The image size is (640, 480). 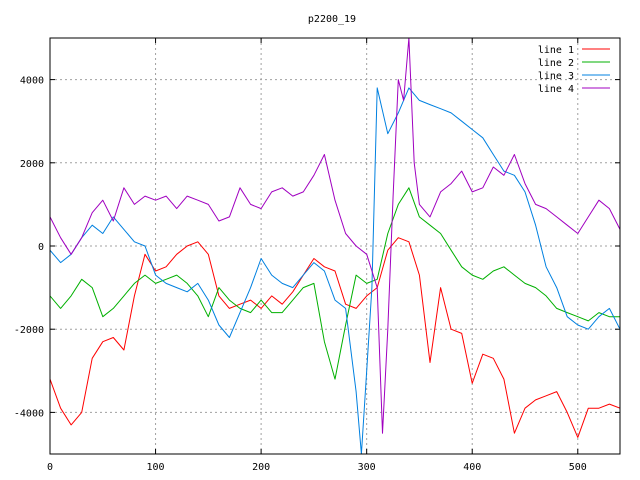 I want to click on y-tick-label: 0, so click(x=41, y=247).